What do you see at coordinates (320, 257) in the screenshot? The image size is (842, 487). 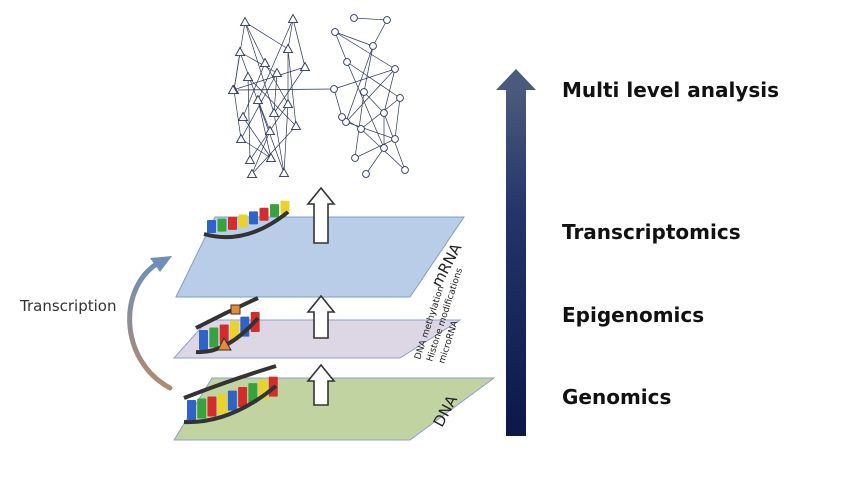 I see `mrna-plane` at bounding box center [320, 257].